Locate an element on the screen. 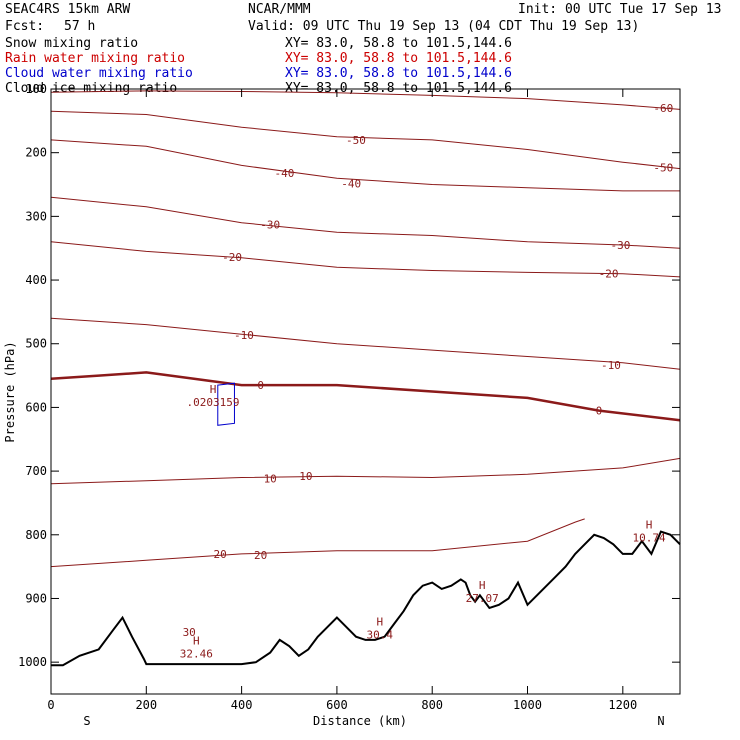  high-marker-value: .0203159 is located at coordinates (213, 402).